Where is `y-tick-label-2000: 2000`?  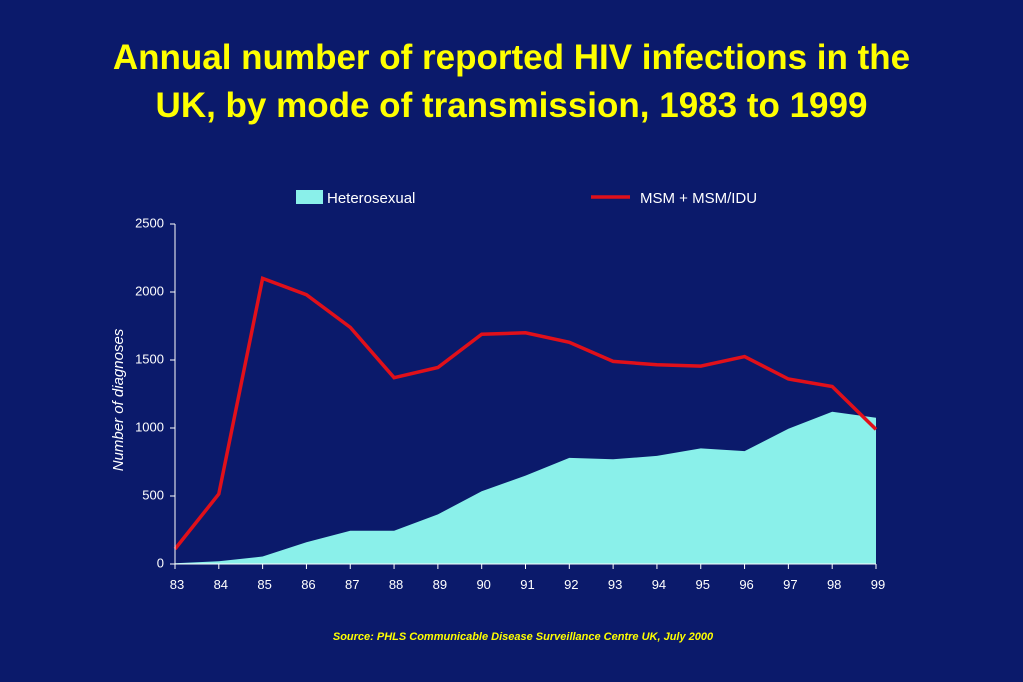 y-tick-label-2000: 2000 is located at coordinates (149, 290).